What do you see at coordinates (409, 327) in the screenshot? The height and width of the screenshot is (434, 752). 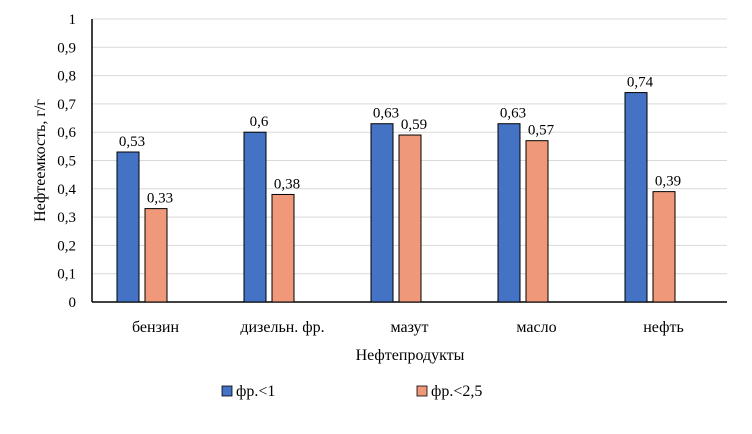 I see `x-tick-label: мазут` at bounding box center [409, 327].